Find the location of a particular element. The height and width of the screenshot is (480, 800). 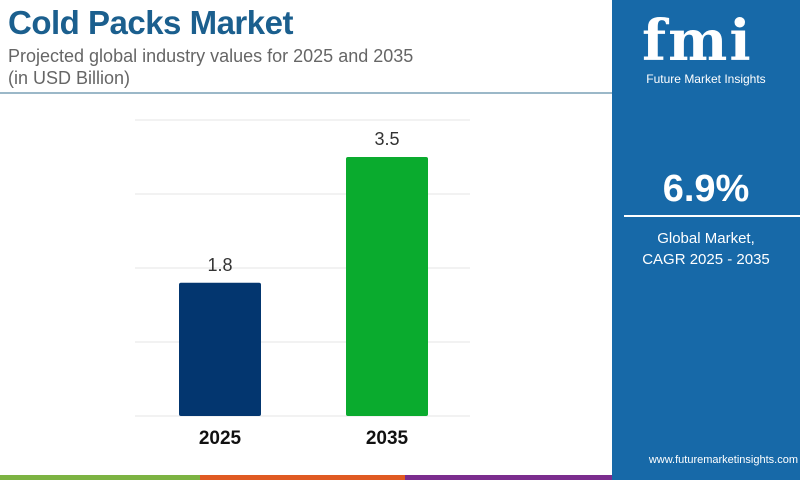

logo-subtitle: Future Market Insights is located at coordinates (706, 79).